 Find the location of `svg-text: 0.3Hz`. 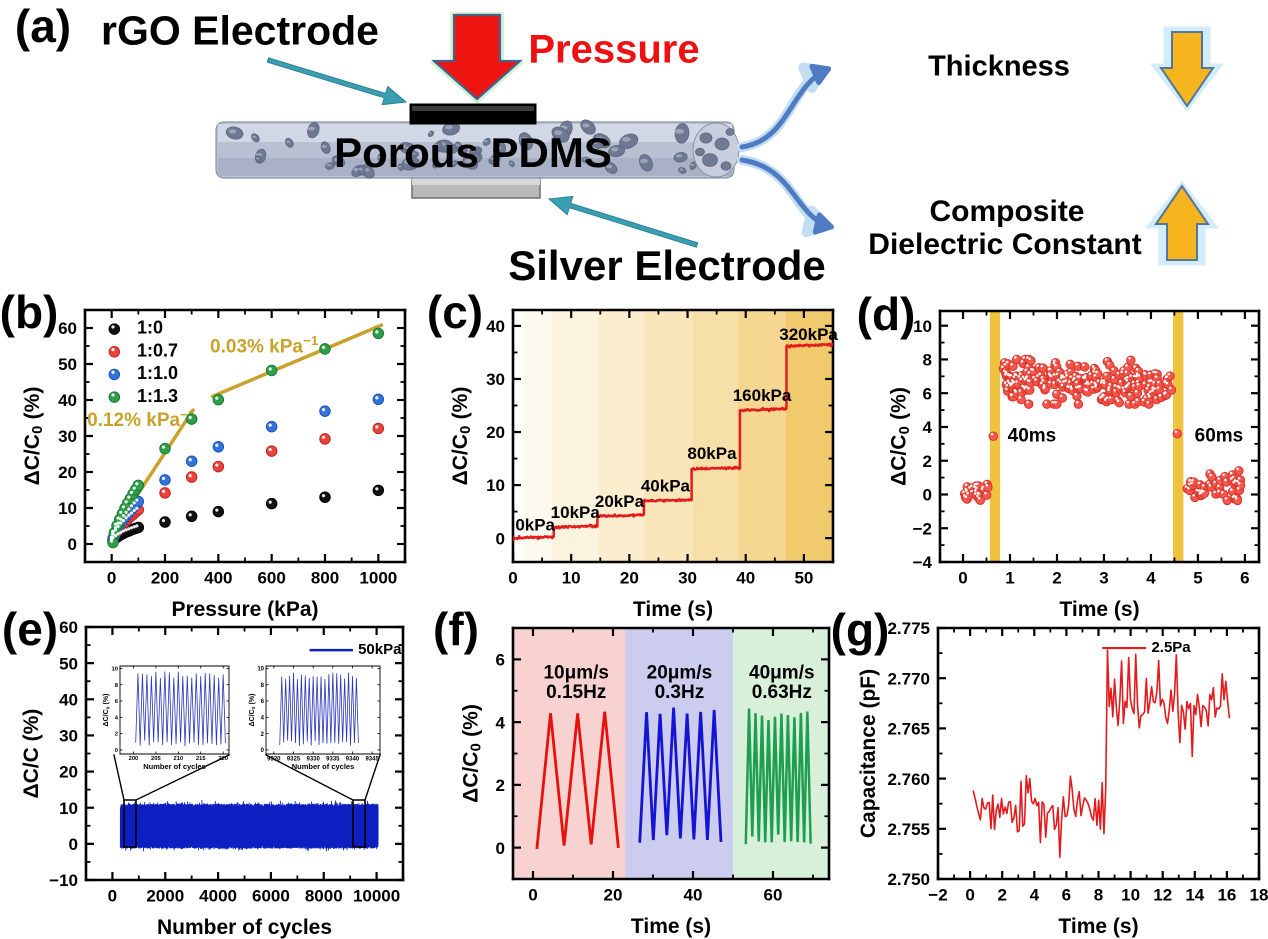

svg-text: 0.3Hz is located at coordinates (680, 692).